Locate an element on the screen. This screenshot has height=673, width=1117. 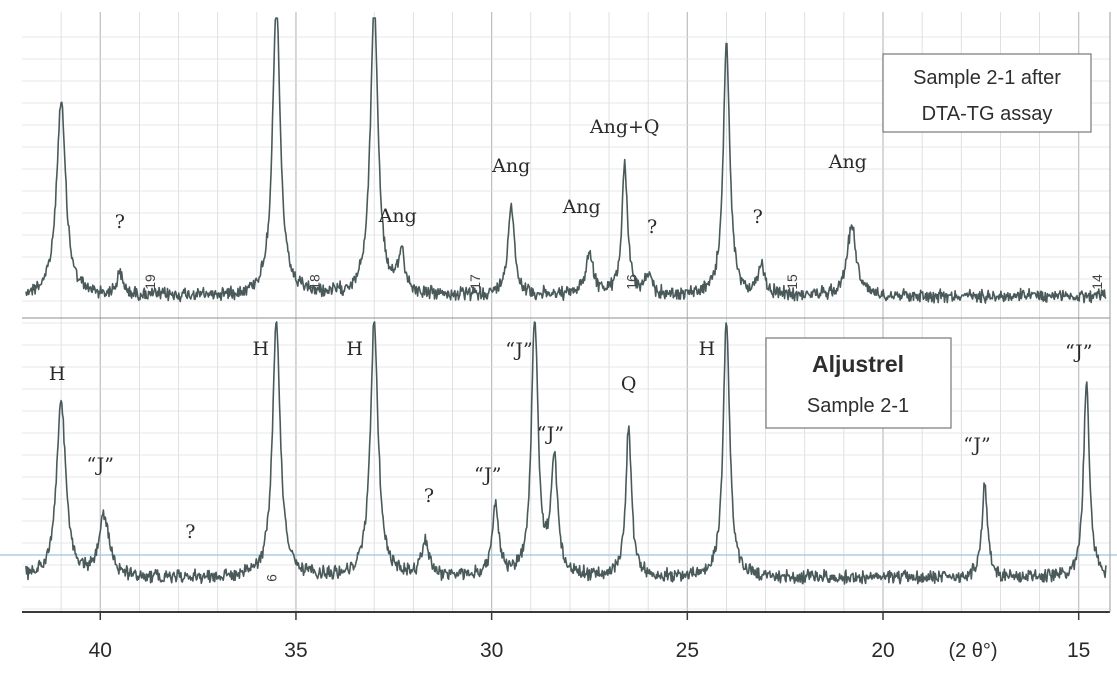
upper-axis-marker: 16 is located at coordinates (631, 282).